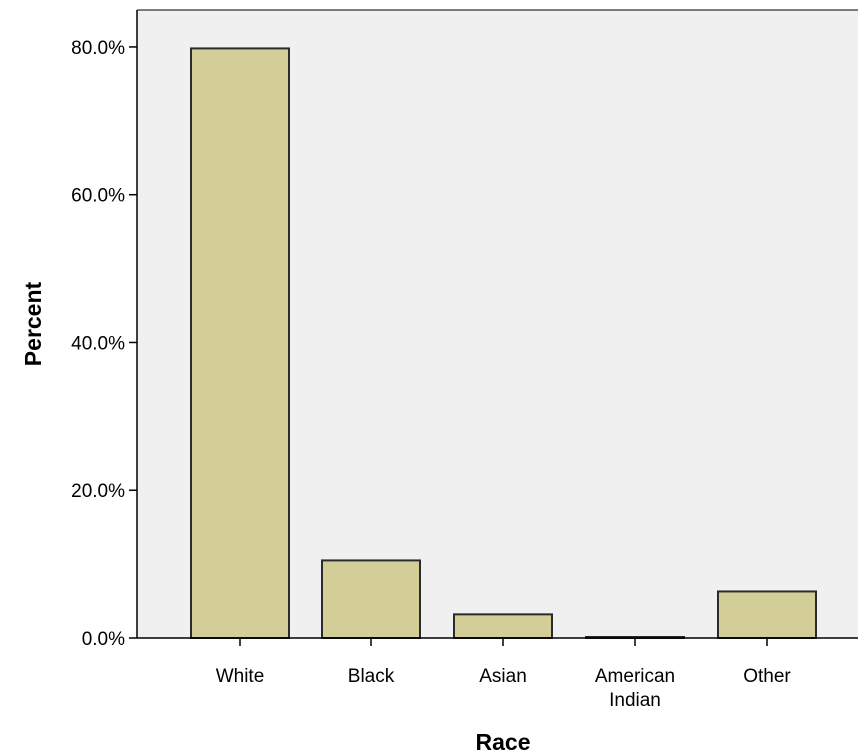 This screenshot has width=858, height=754. I want to click on x-category-label: Asian, so click(503, 676).